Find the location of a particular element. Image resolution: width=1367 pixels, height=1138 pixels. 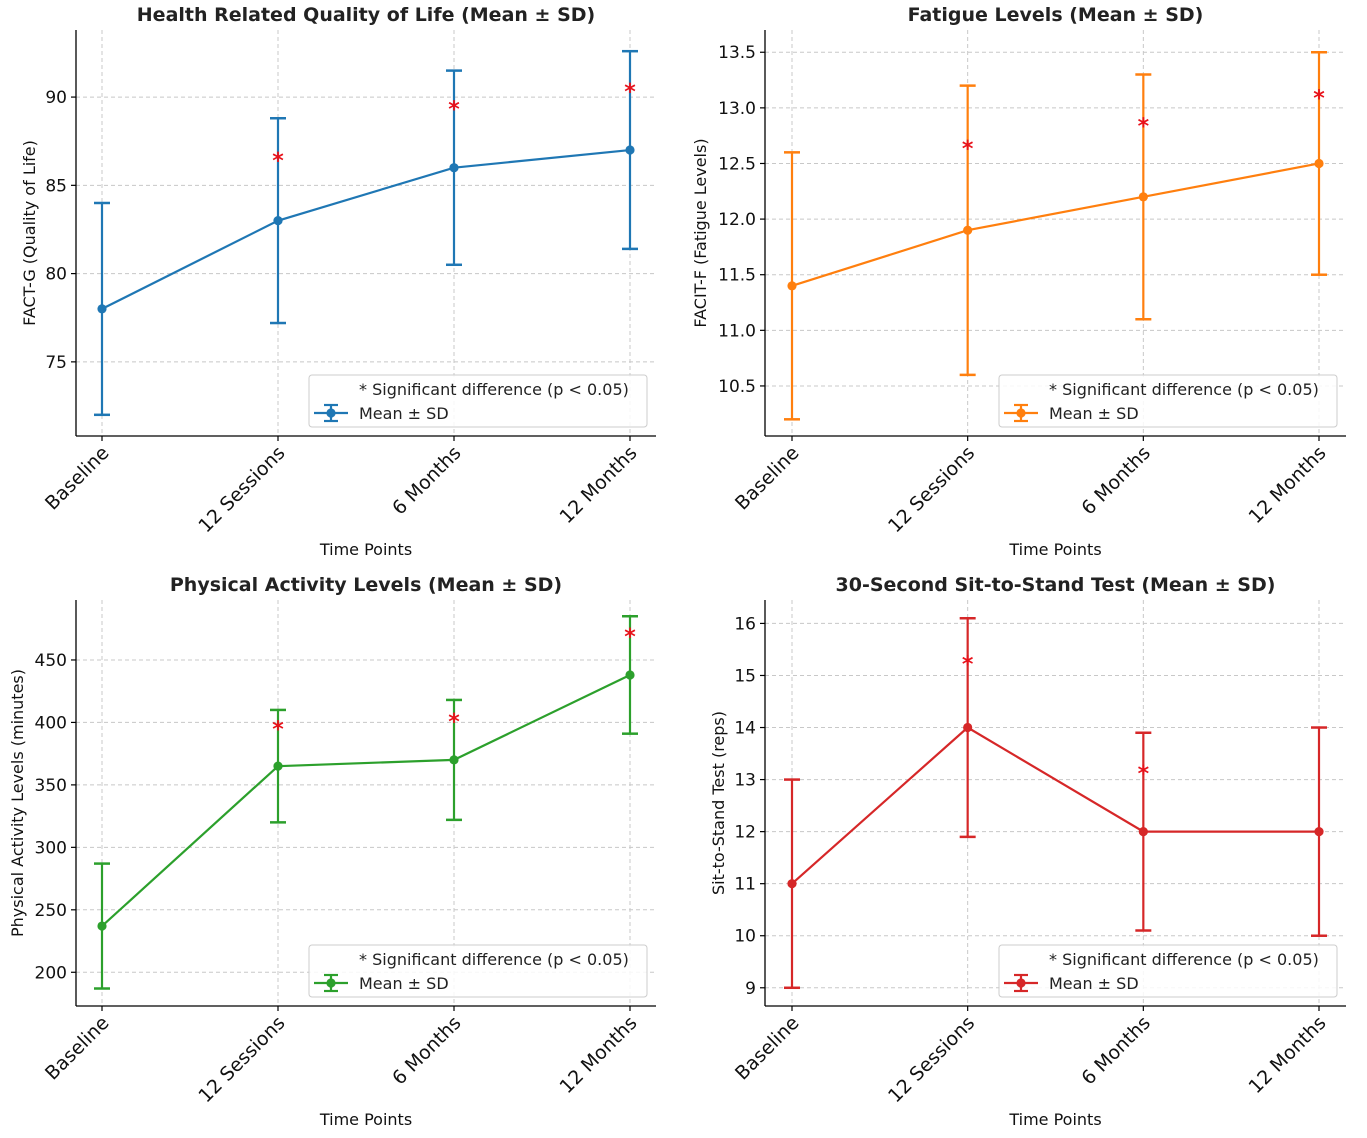

y-tick-label: 90 is located at coordinates (56, 98).